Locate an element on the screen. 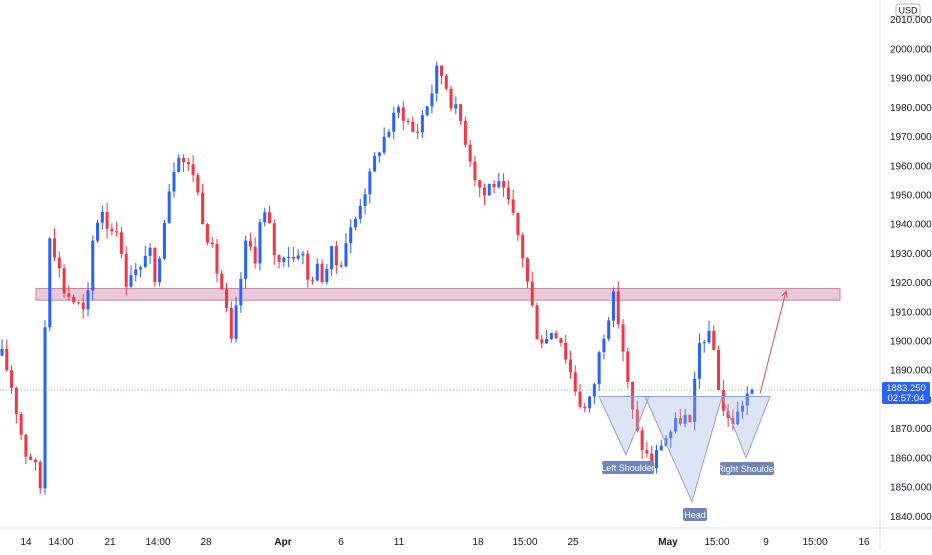 The width and height of the screenshot is (932, 555). pattern-triangle is located at coordinates (683, 450).